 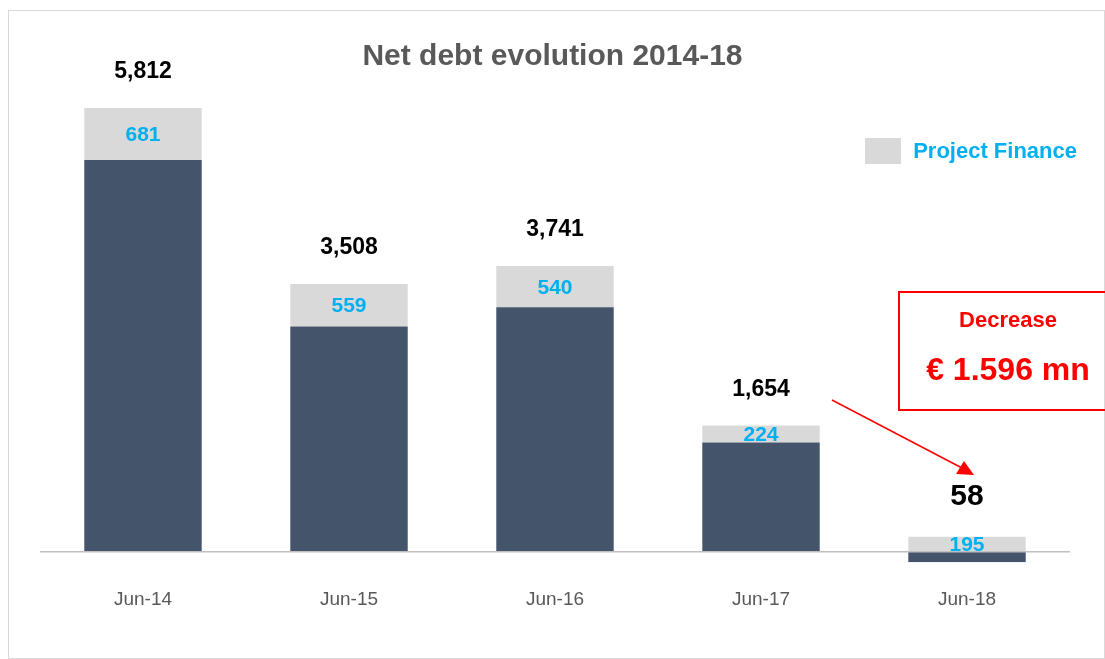 What do you see at coordinates (349, 598) in the screenshot?
I see `x-tick-label: Jun-15` at bounding box center [349, 598].